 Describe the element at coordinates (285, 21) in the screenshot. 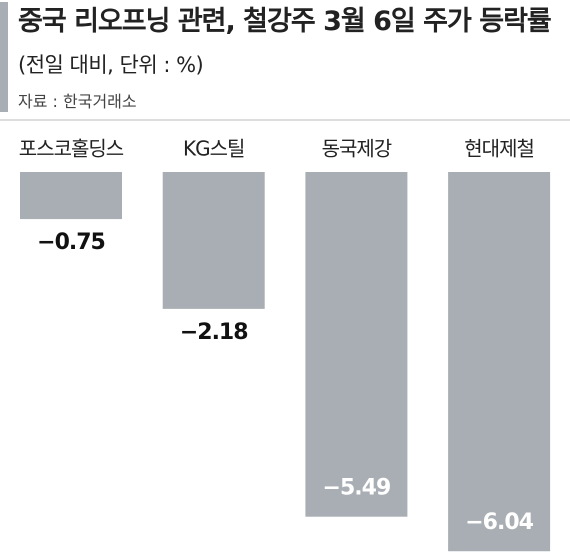

I see `chart-title: 중국 리오프닝 관련, 철강주 3월 6일 주가 등락률` at that location.